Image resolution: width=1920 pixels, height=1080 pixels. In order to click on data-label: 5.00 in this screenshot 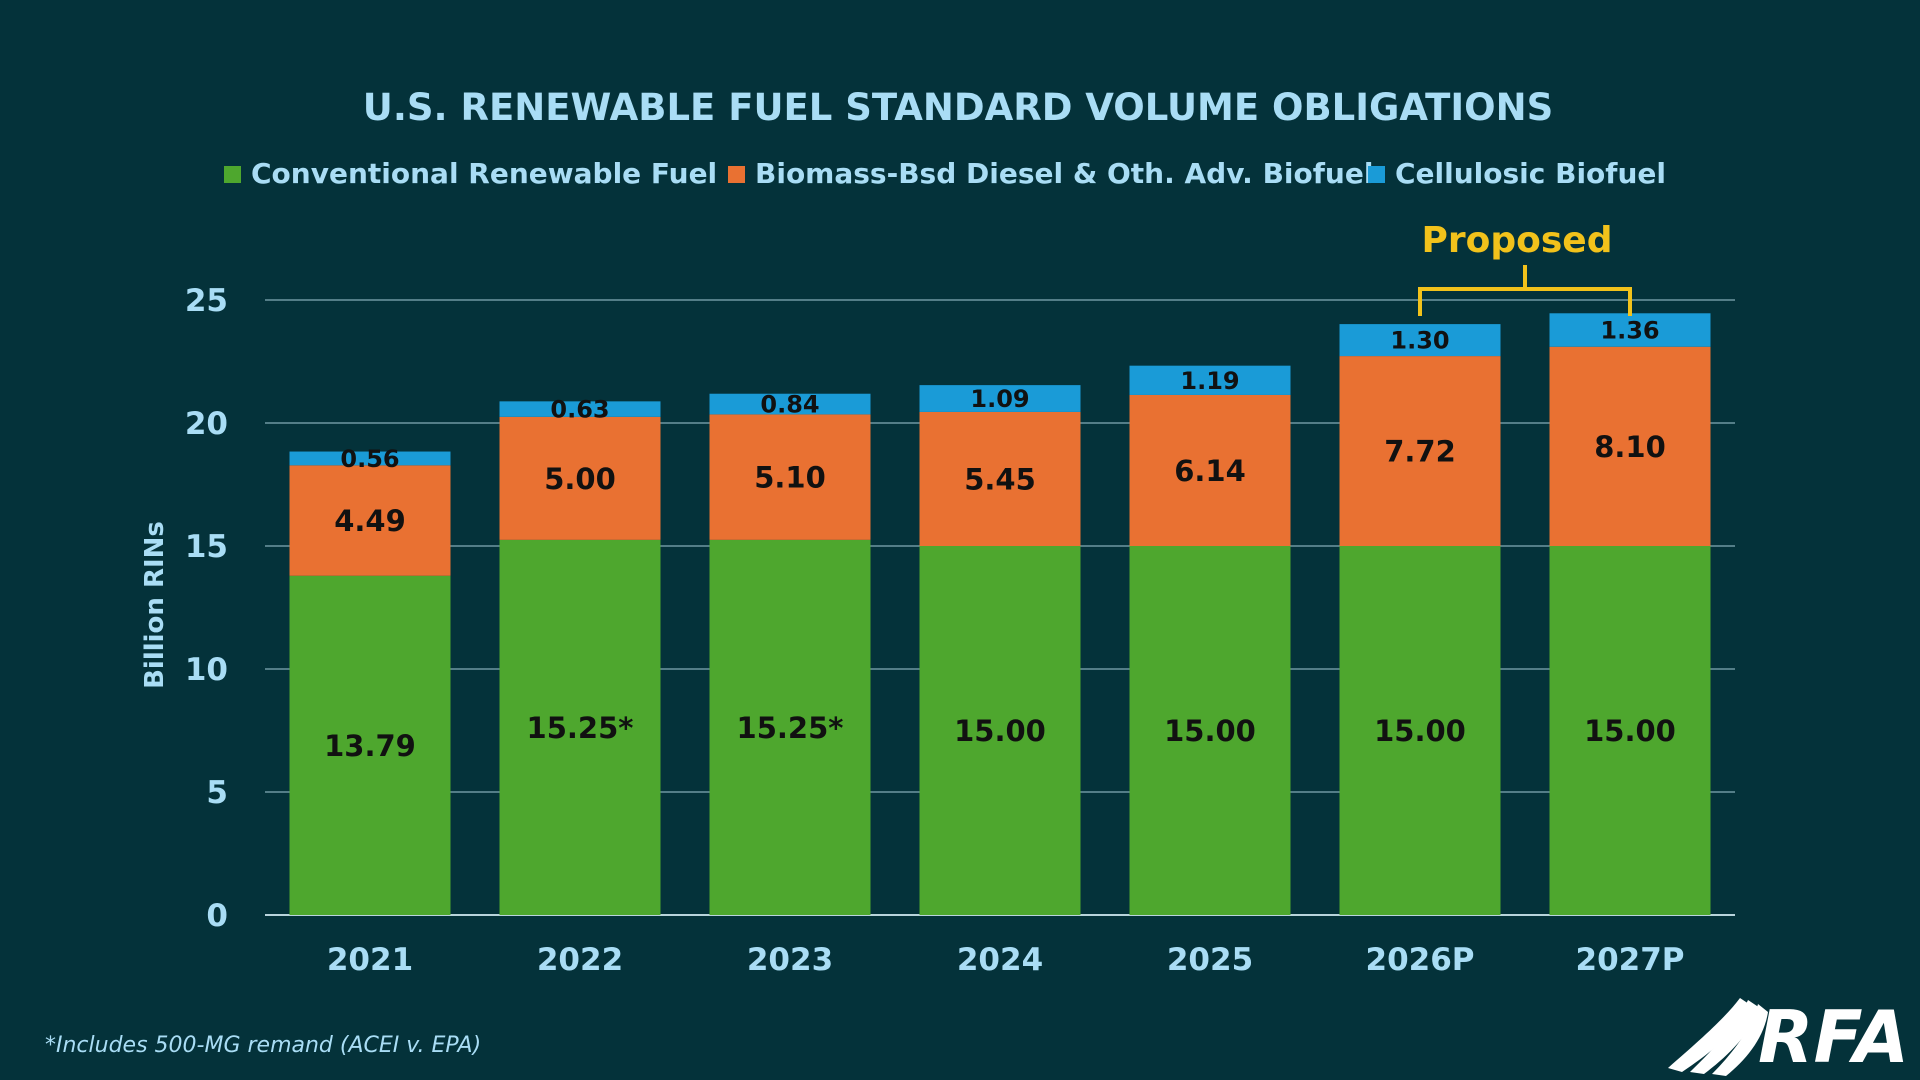, I will do `click(580, 479)`.